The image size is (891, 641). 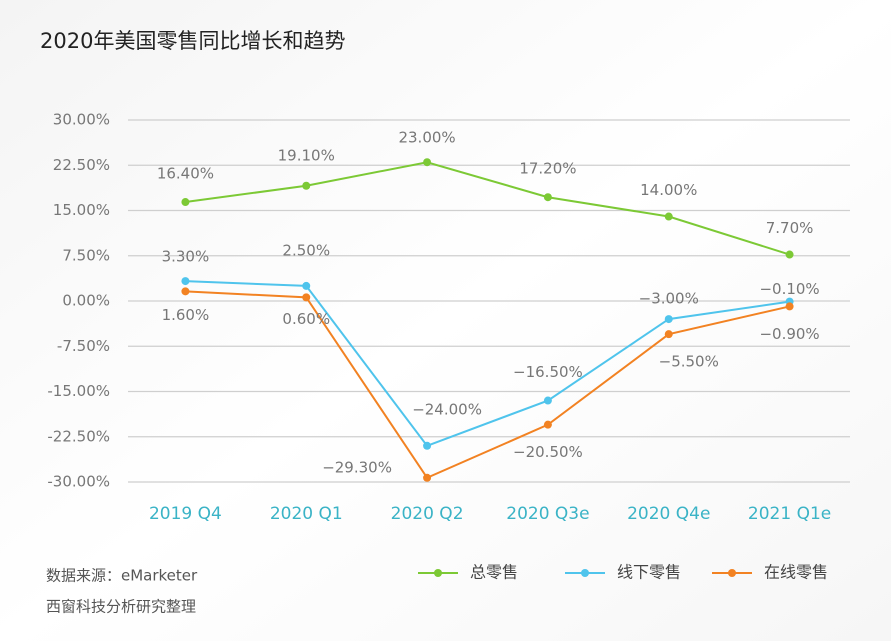 I want to click on data-label: 17.20%, so click(x=547, y=169).